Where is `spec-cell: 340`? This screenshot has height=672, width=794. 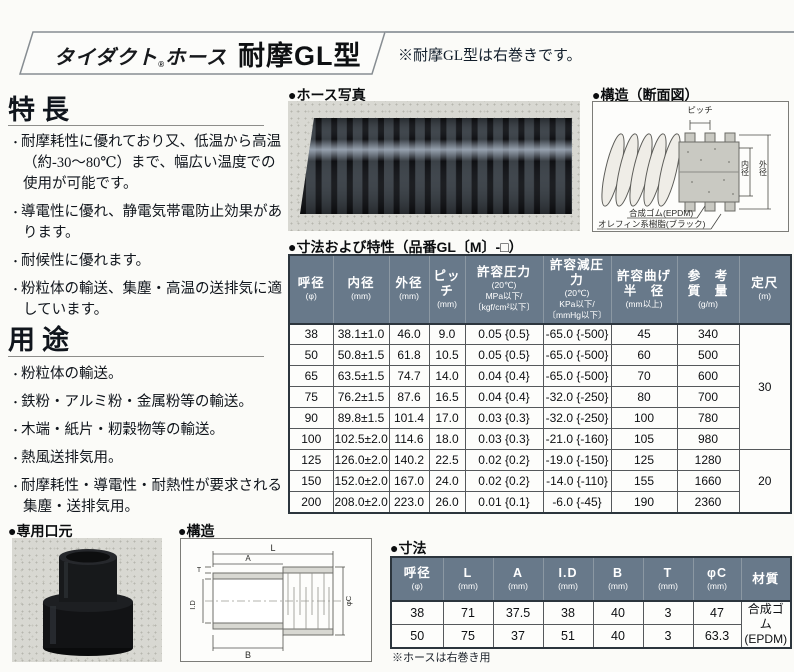 spec-cell: 340 is located at coordinates (708, 334).